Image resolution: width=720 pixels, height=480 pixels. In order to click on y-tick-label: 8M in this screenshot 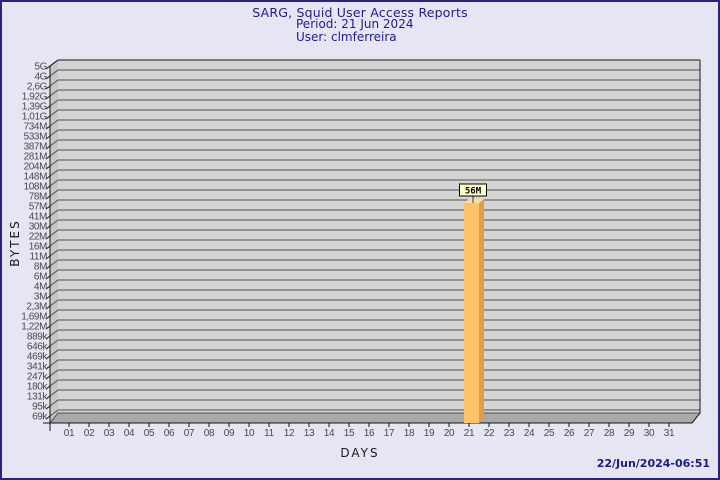, I will do `click(40, 267)`.